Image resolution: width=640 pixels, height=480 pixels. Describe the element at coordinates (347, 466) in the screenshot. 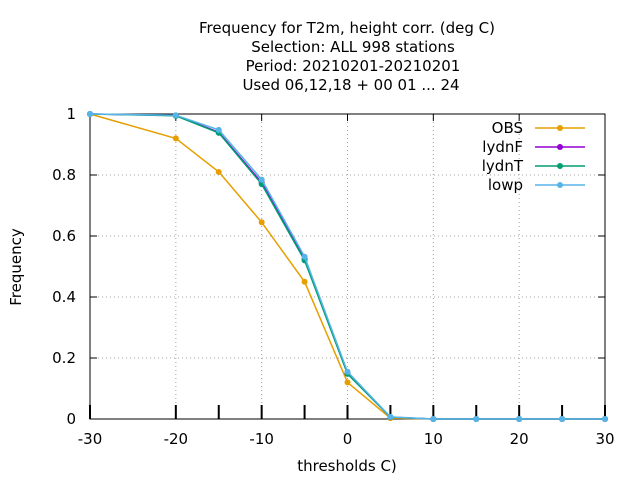

I see `x-axis-label: thresholds C)` at that location.